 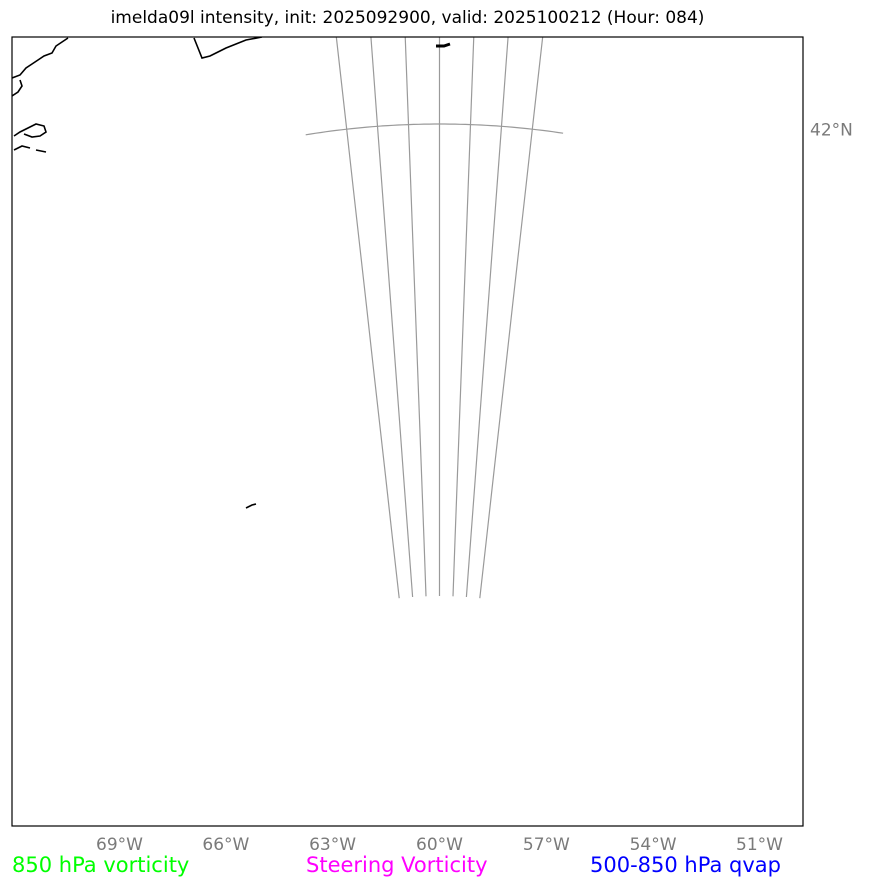 What do you see at coordinates (397, 865) in the screenshot?
I see `legend-steering-vorticity: Steering Vorticity` at bounding box center [397, 865].